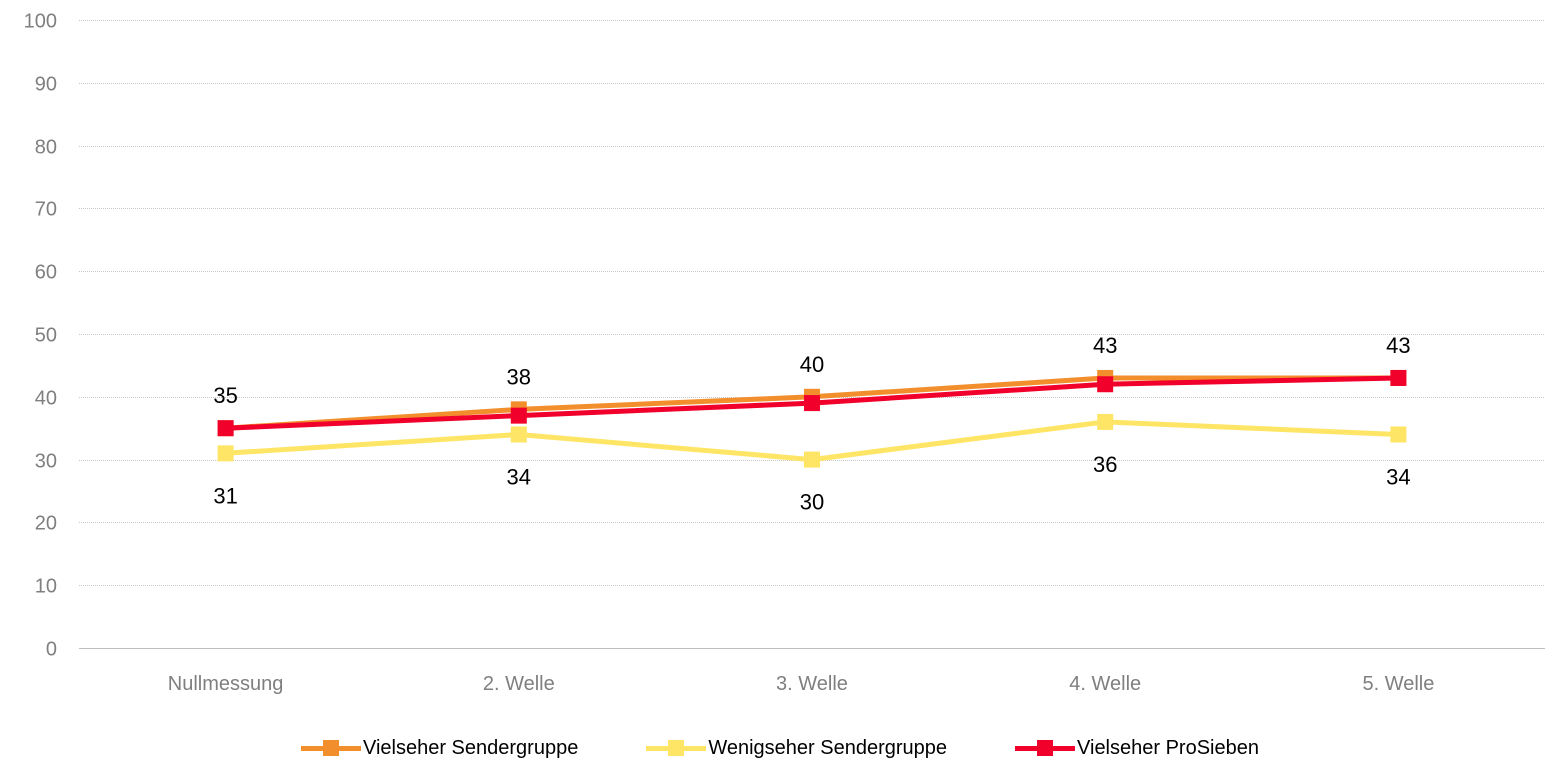 This screenshot has width=1560, height=763. I want to click on y-tick-label: 30, so click(46, 462).